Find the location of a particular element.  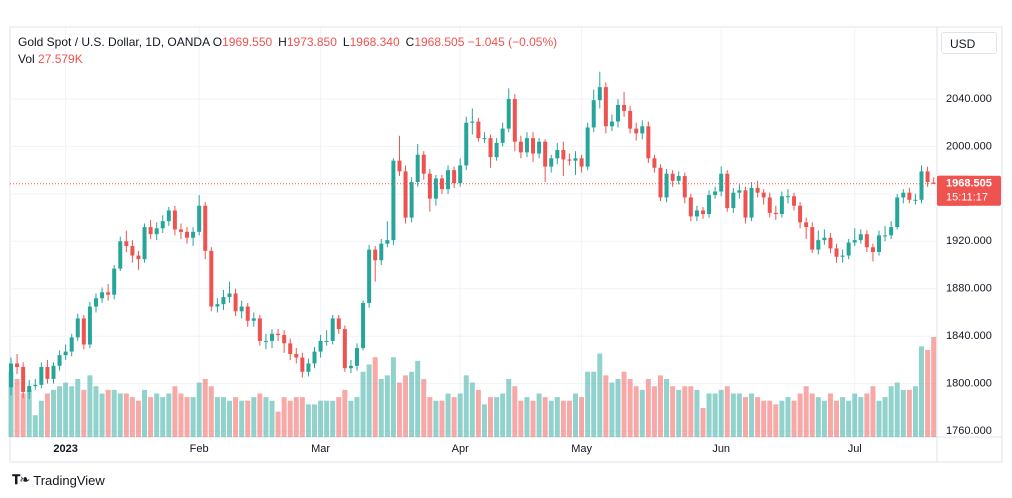

countdown-label: 15:11:17 is located at coordinates (967, 198).